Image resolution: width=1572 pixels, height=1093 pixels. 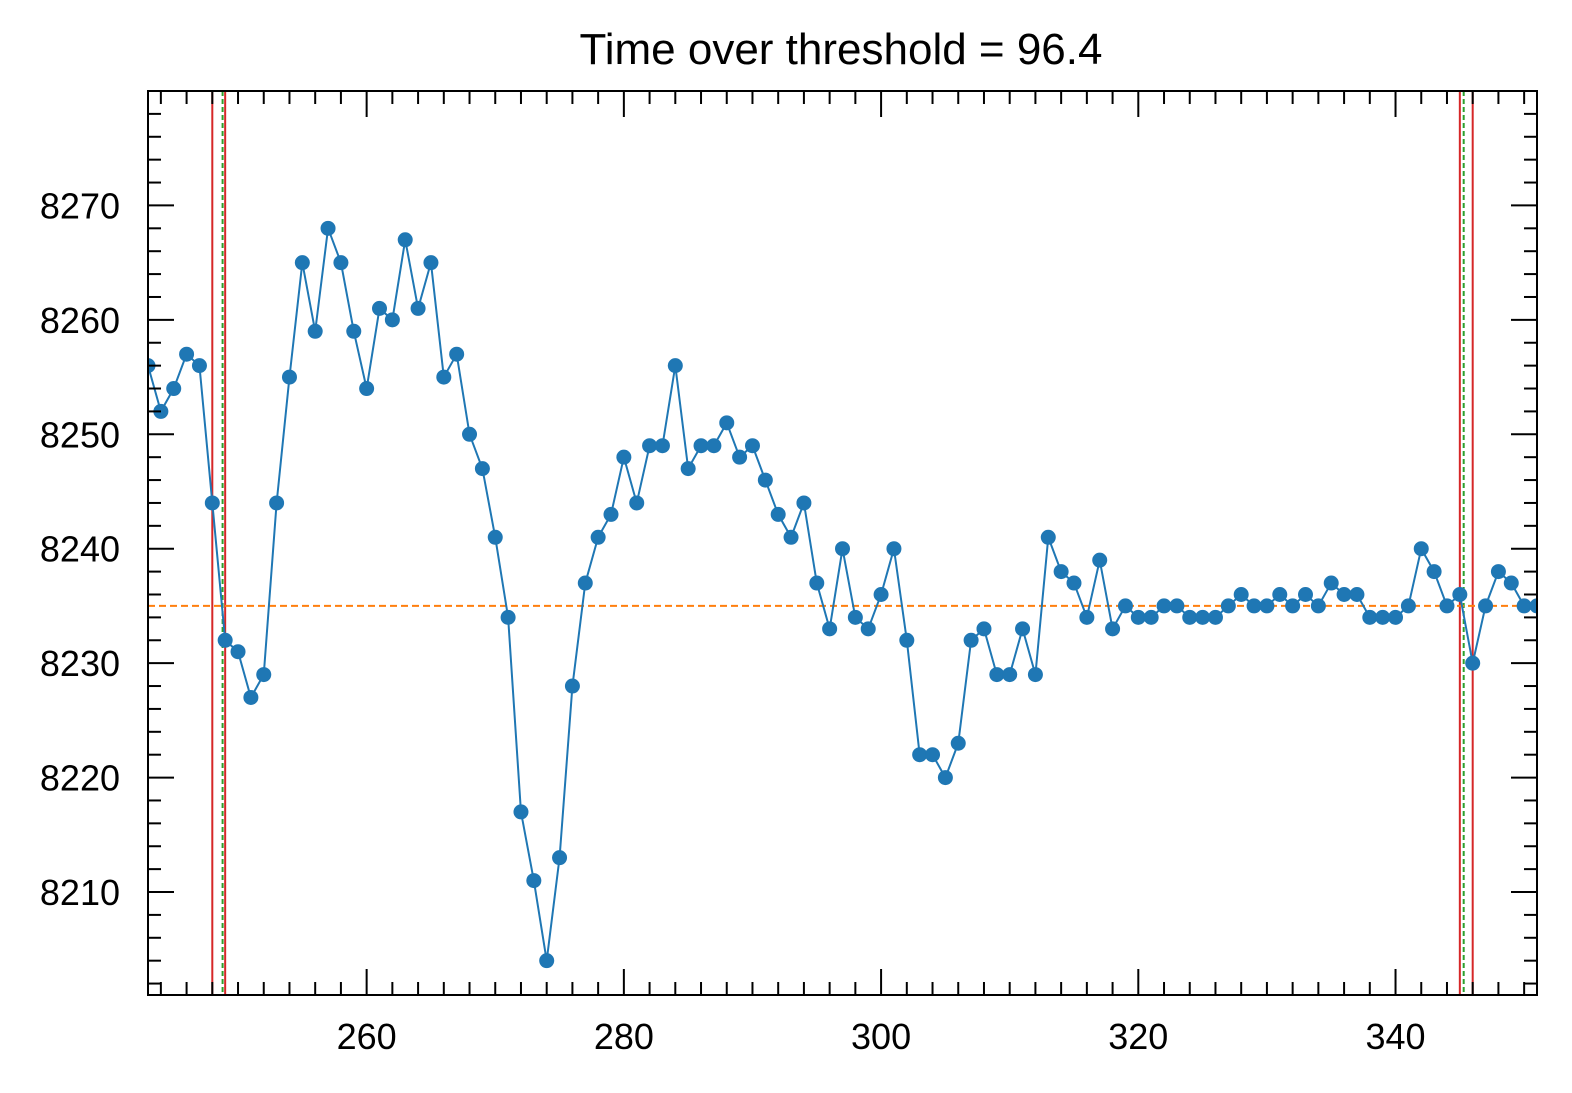 I want to click on y-tick-label: 8220, so click(x=80, y=778).